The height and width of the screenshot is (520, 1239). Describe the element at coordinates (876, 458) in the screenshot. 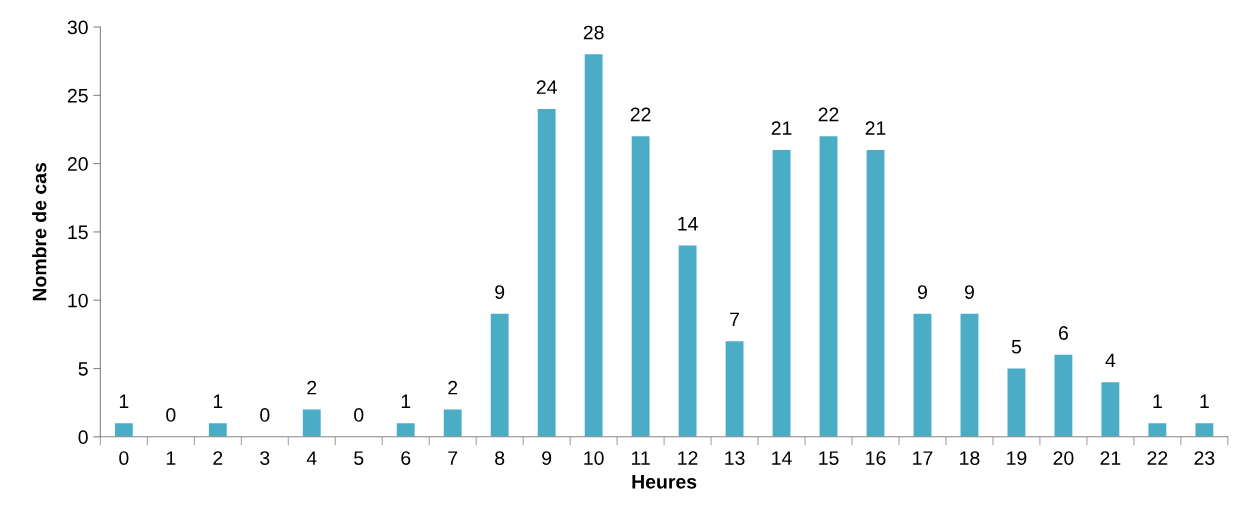

I see `x-tick-label: 16` at that location.